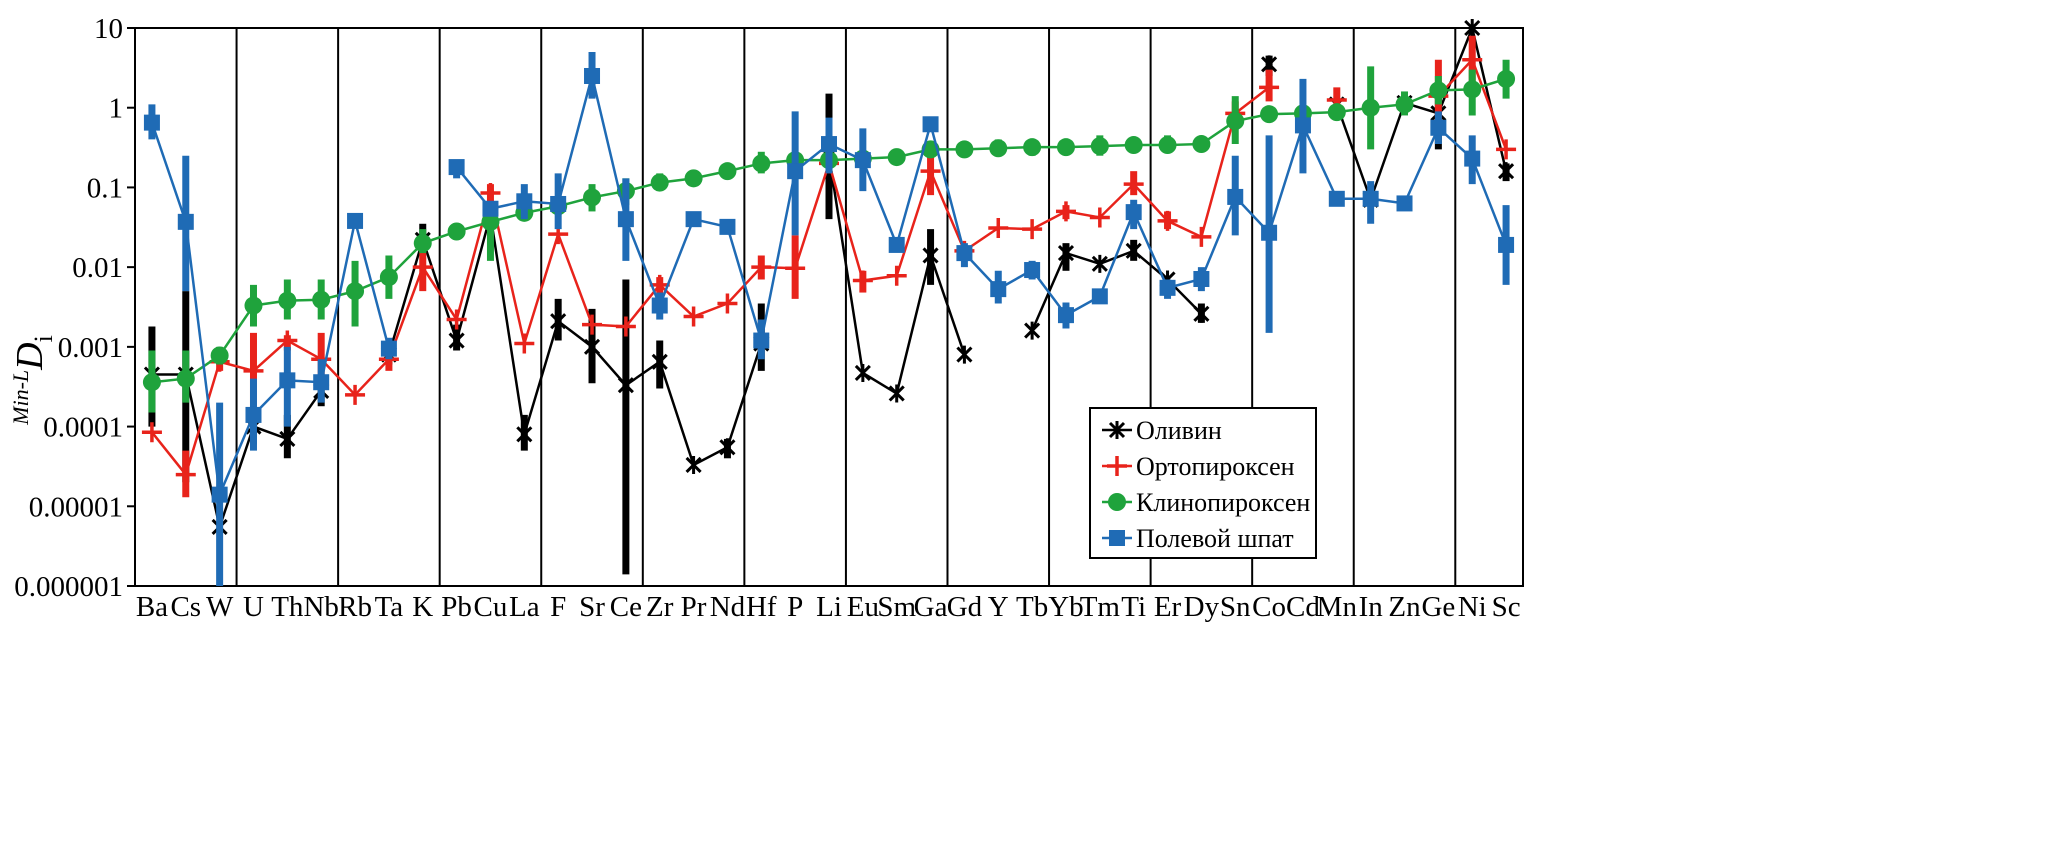  What do you see at coordinates (728, 607) in the screenshot?
I see `x-tick-label-Nd: Nd` at bounding box center [728, 607].